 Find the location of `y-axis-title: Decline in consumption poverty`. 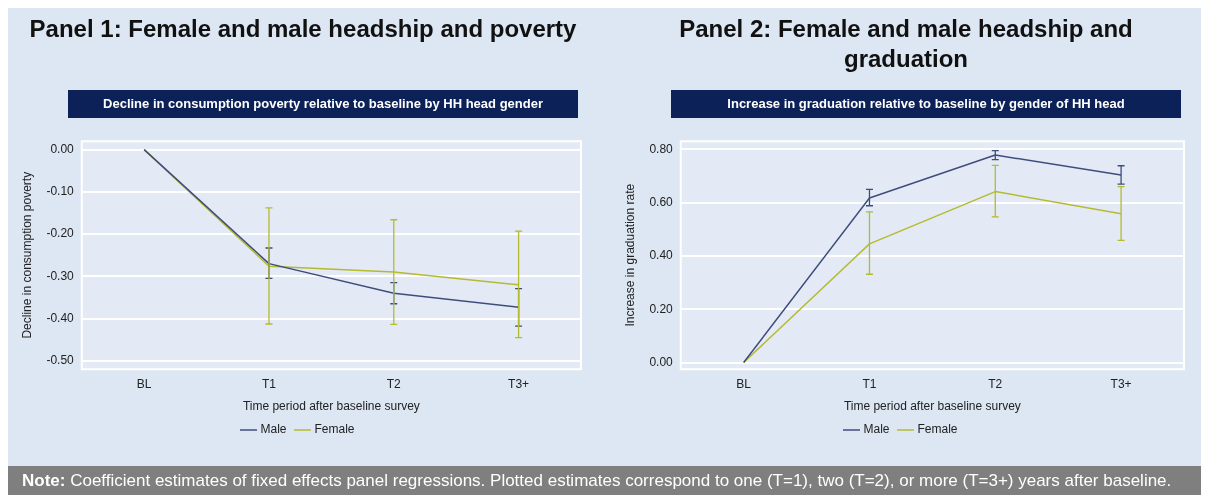

y-axis-title: Decline in consumption poverty is located at coordinates (26, 255).